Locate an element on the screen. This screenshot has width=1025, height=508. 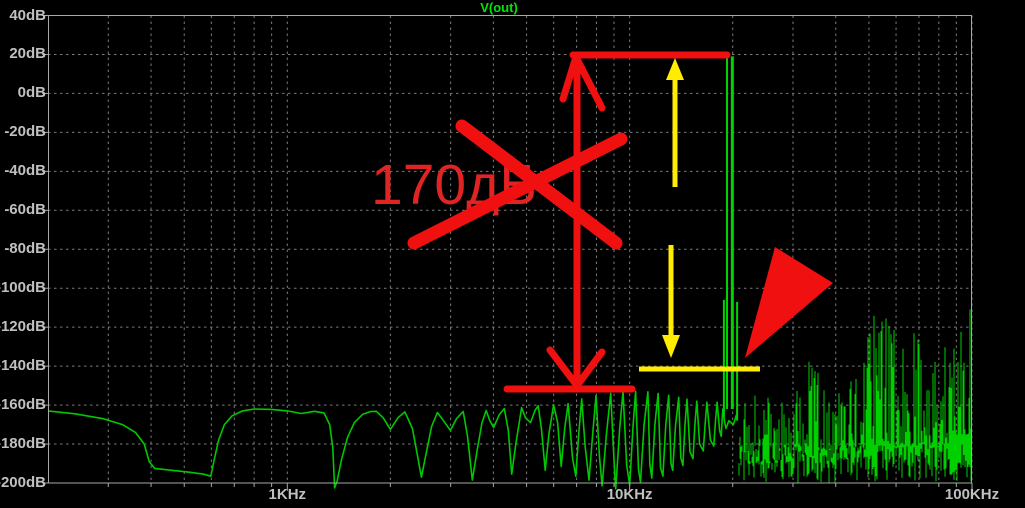
red-arrowhead-up-right-wing is located at coordinates (590, 84).